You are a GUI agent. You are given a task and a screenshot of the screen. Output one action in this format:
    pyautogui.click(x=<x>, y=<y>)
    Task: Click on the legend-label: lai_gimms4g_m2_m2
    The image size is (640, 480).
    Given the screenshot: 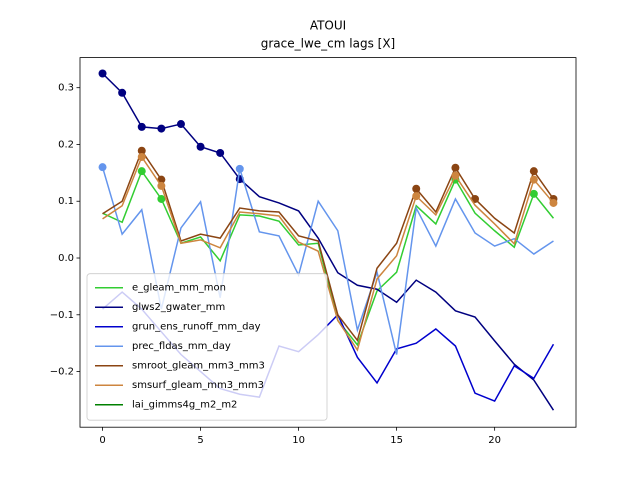 What is the action you would take?
    pyautogui.click(x=184, y=405)
    